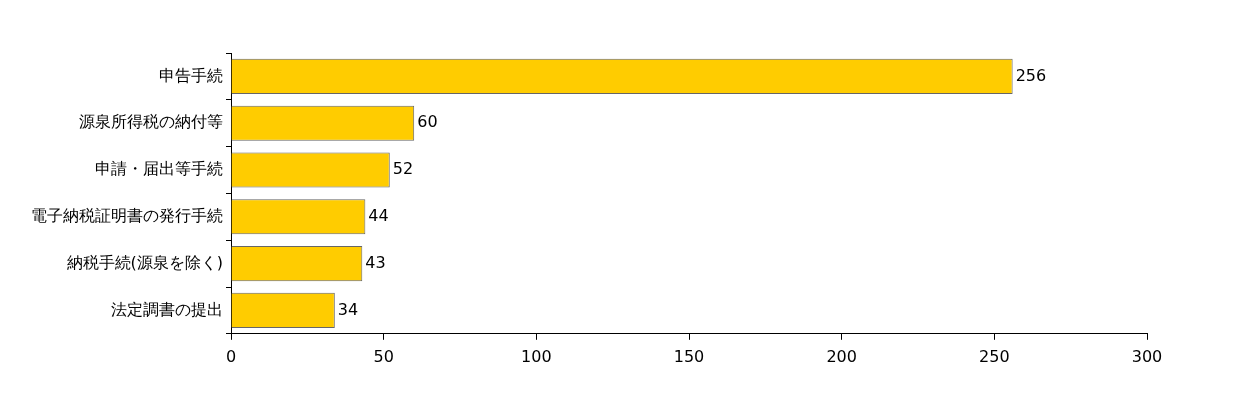 Image resolution: width=1235 pixels, height=418 pixels. What do you see at coordinates (1147, 356) in the screenshot?
I see `x-tick-label: 300` at bounding box center [1147, 356].